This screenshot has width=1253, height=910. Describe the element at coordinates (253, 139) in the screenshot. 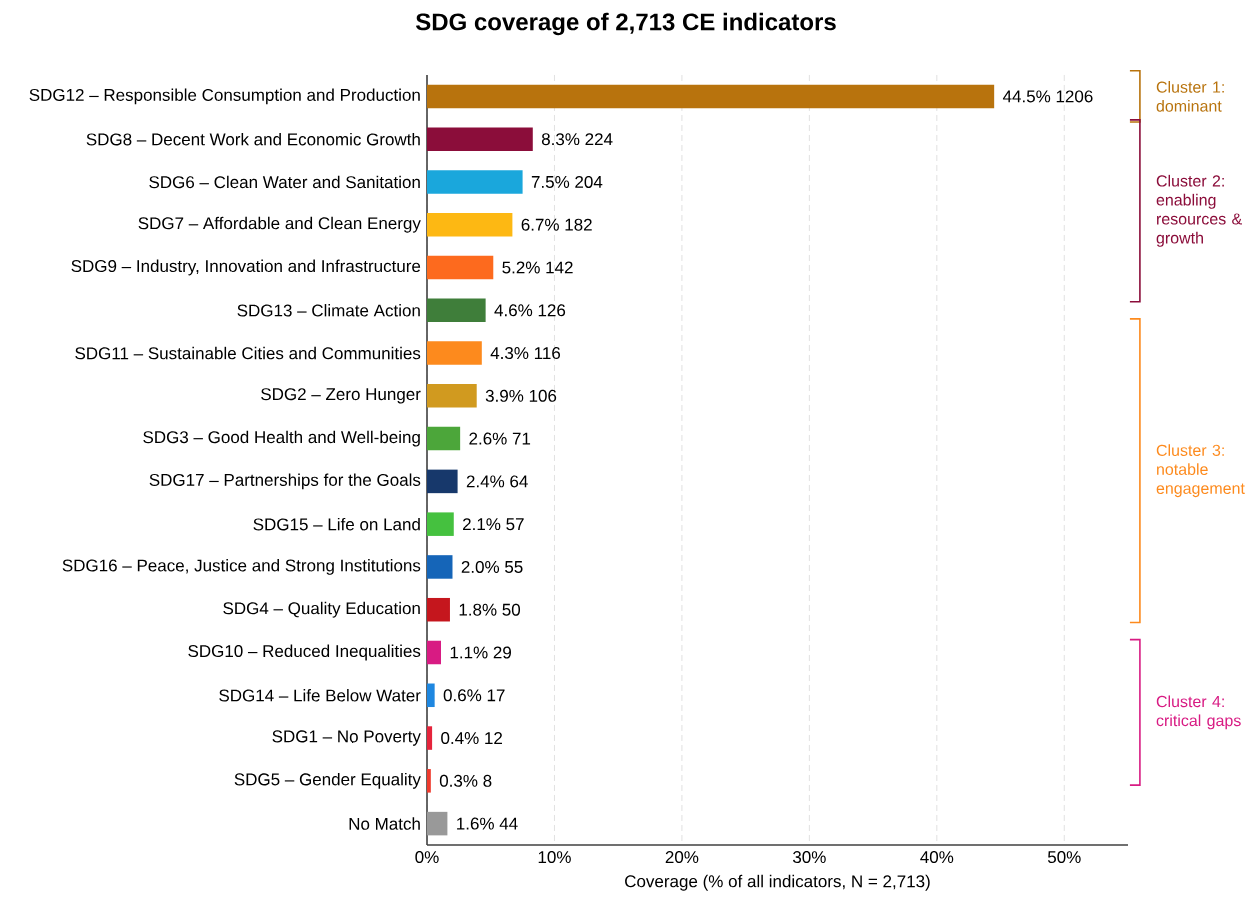

I see `y-tick-label: SDG8 – Decent Work and Economic Growth` at that location.